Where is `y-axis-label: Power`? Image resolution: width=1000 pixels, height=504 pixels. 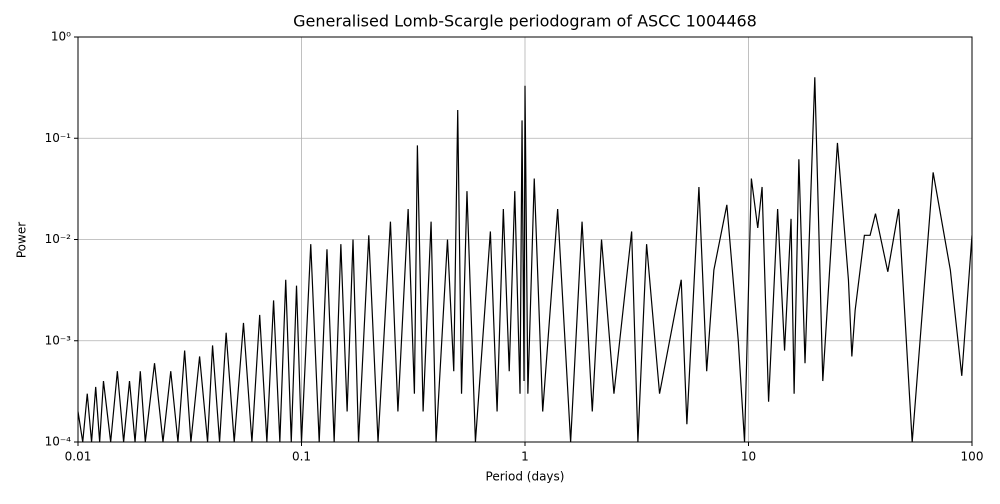
y-axis-label: Power is located at coordinates (22, 240).